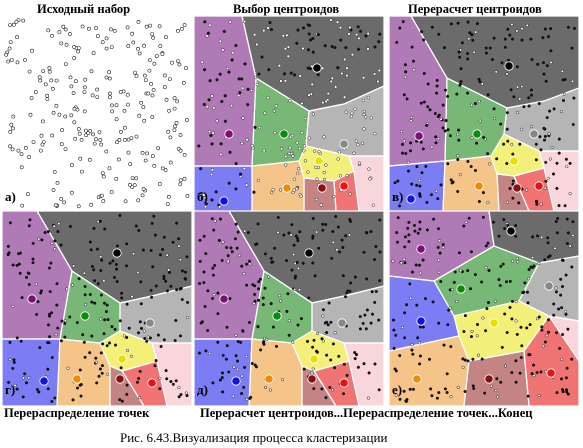 The height and width of the screenshot is (448, 583). I want to click on region-orange, so click(83, 372).